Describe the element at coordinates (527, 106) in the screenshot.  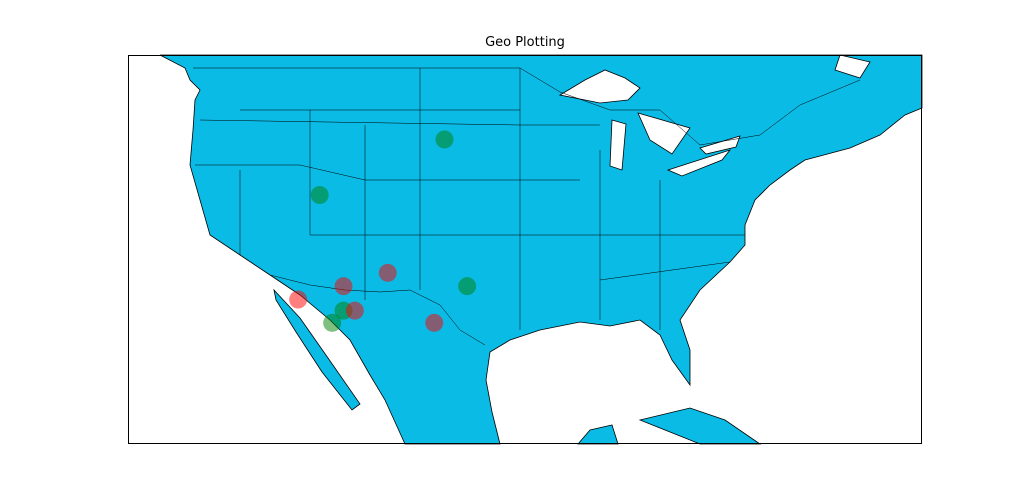
I see `us-canada-border` at that location.